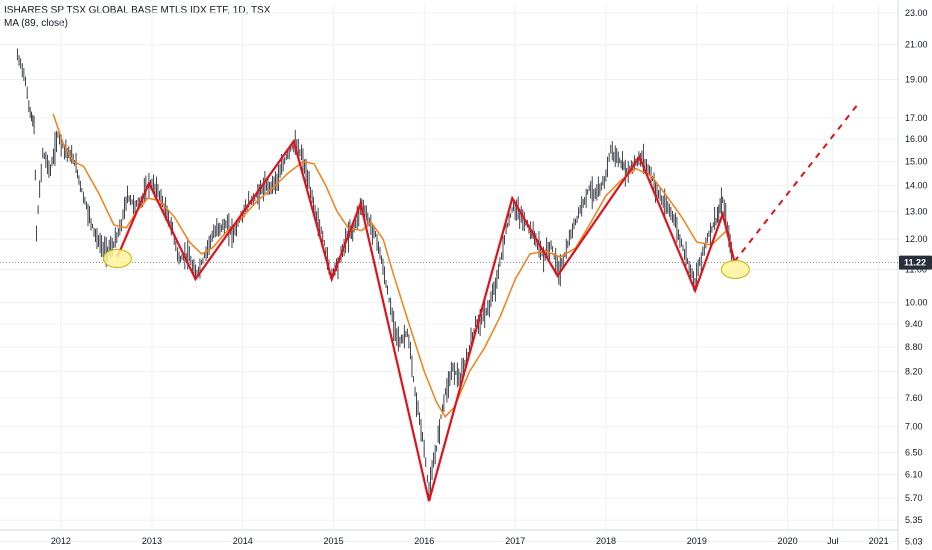 Image resolution: width=932 pixels, height=550 pixels. What do you see at coordinates (916, 79) in the screenshot?
I see `y-tick-label-2: 19.00` at bounding box center [916, 79].